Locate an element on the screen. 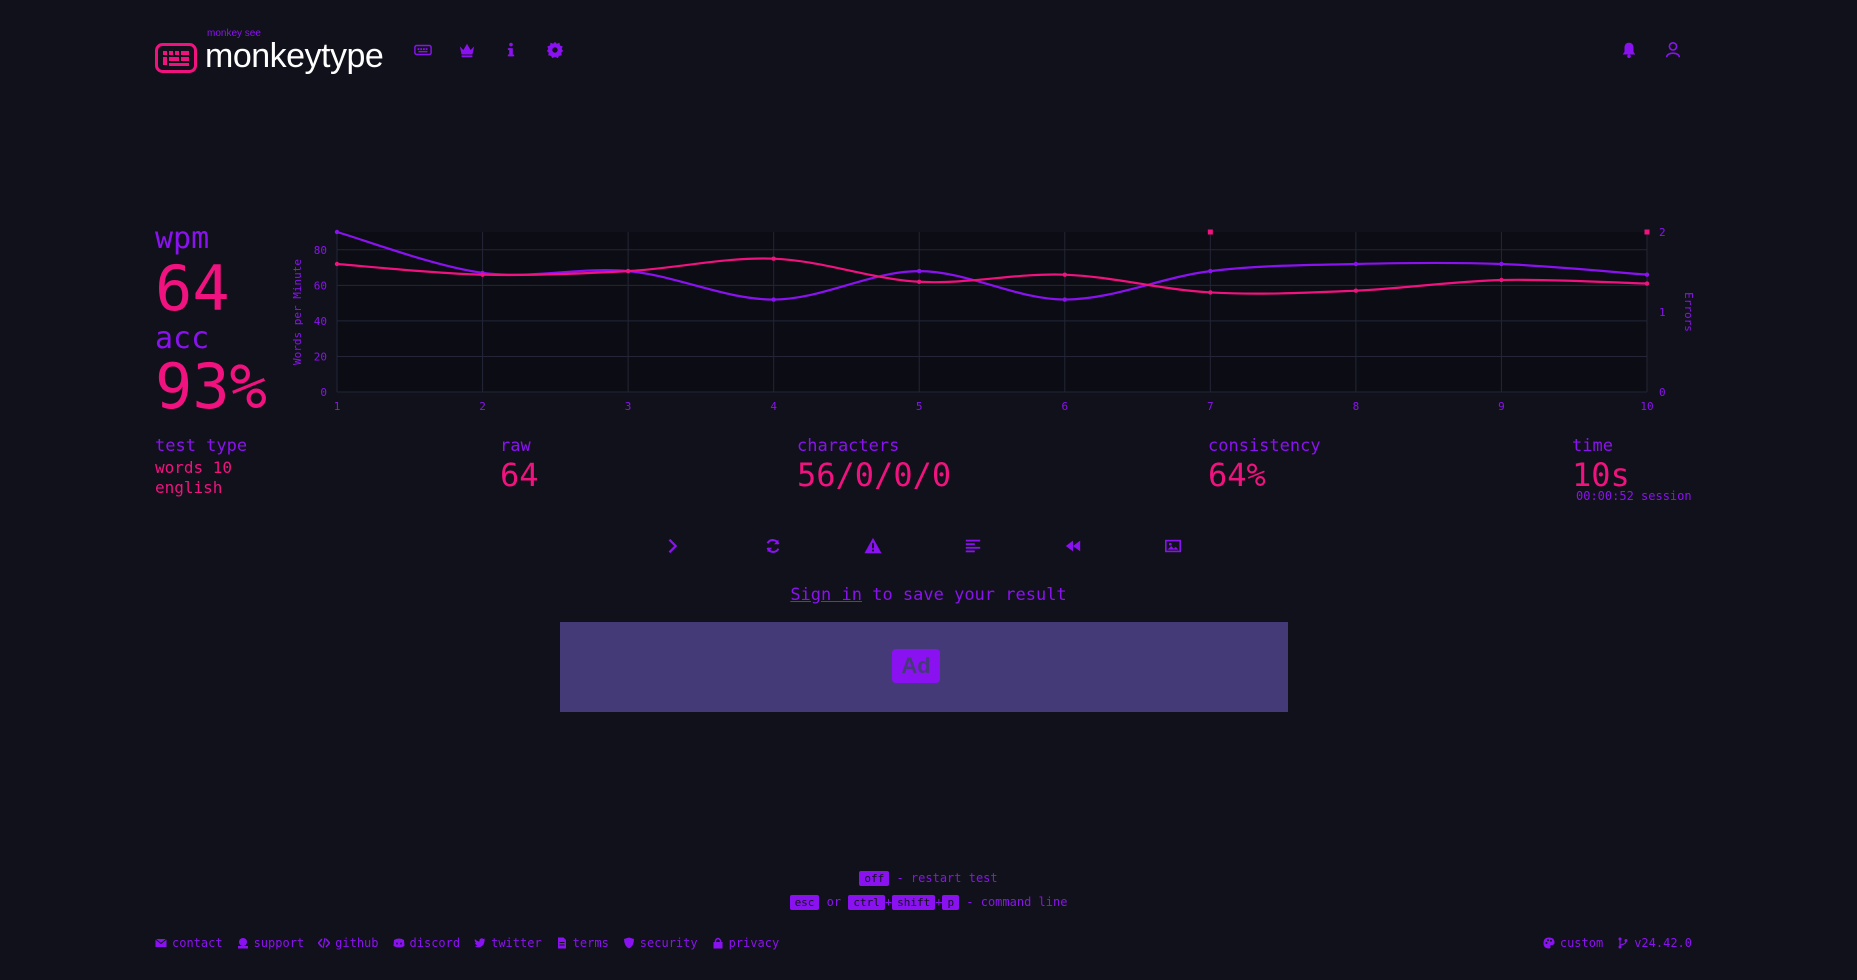 Image resolution: width=1857 pixels, height=980 pixels. footer-support: support is located at coordinates (271, 943).